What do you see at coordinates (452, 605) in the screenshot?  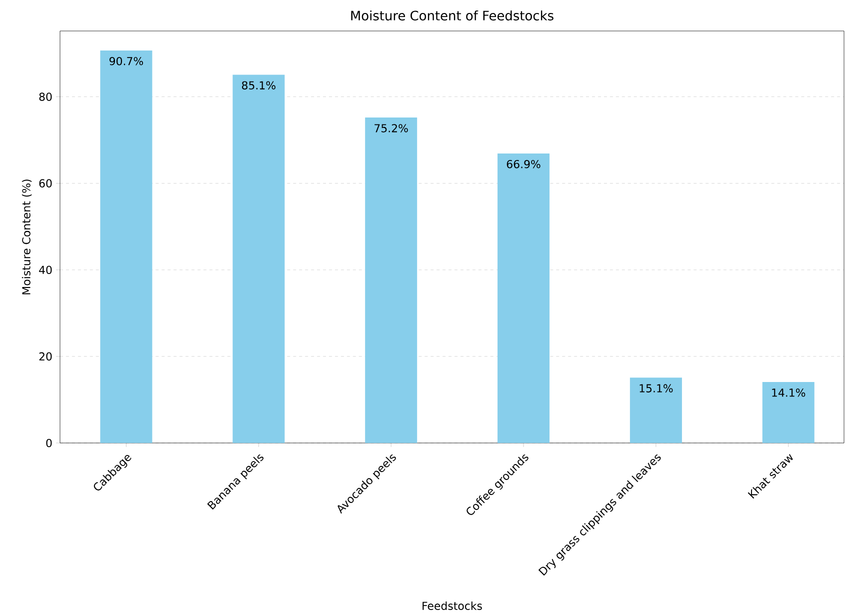 I see `x-axis-title: Feedstocks` at bounding box center [452, 605].